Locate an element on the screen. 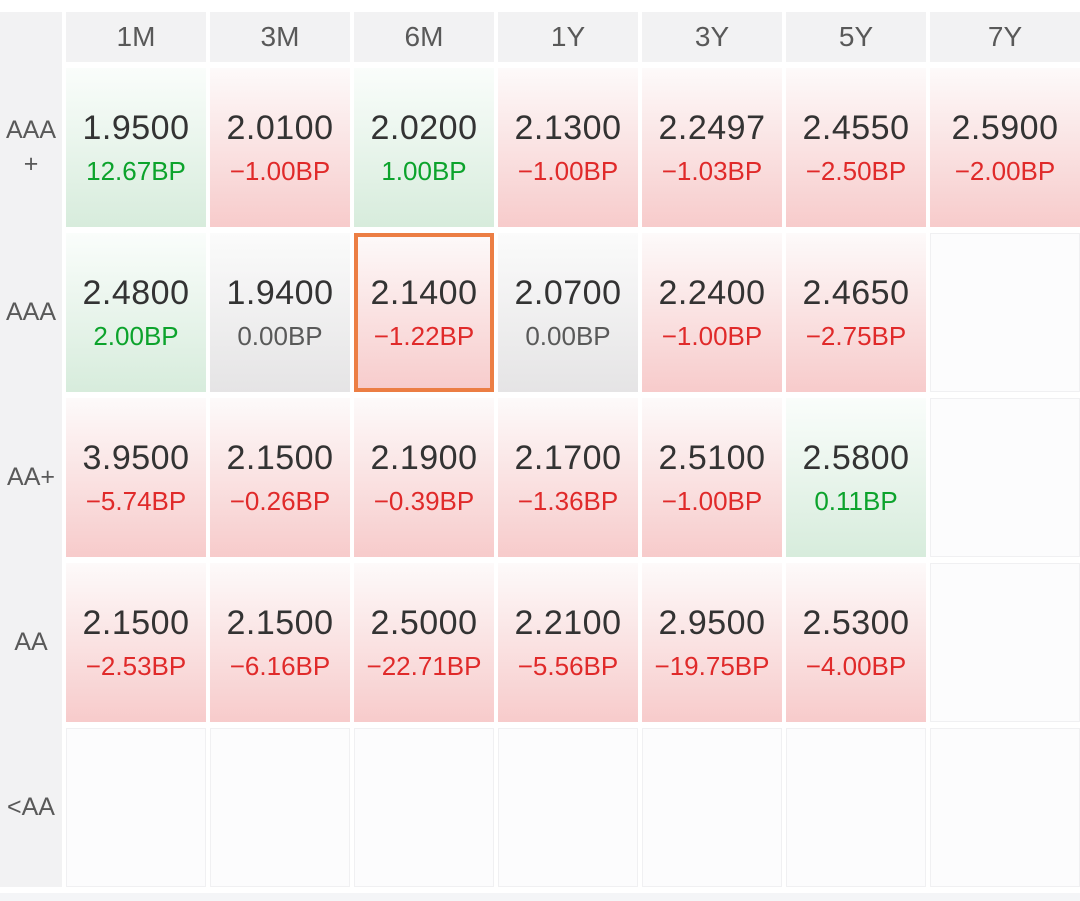  column-header-1M: 1M is located at coordinates (136, 37).